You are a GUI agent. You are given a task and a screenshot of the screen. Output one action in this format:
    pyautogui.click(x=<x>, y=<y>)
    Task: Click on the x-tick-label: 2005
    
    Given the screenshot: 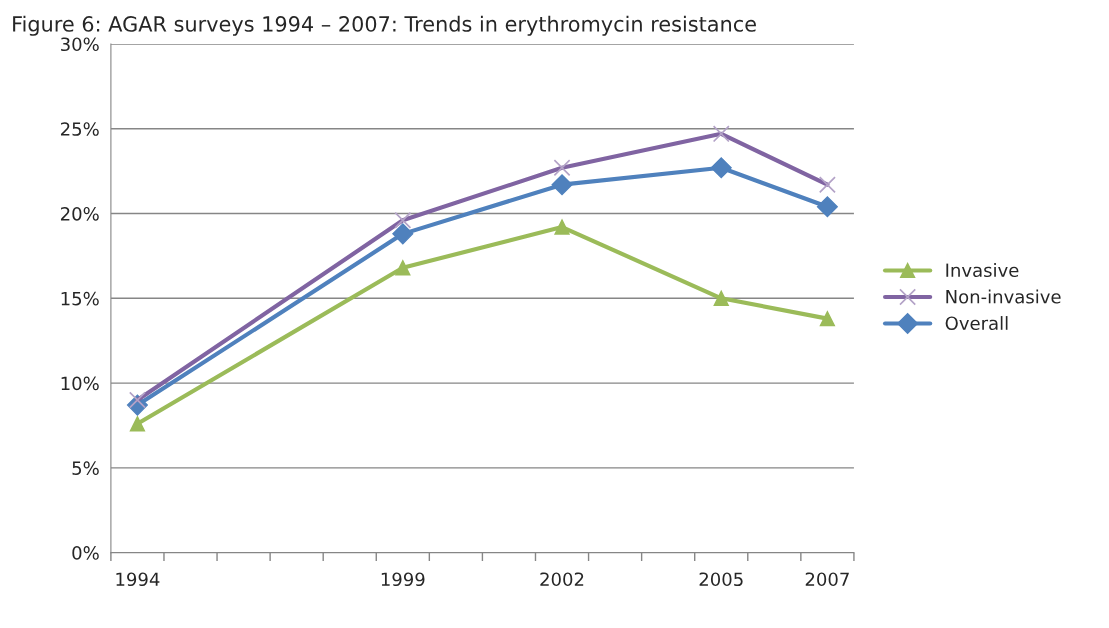 What is the action you would take?
    pyautogui.click(x=721, y=579)
    